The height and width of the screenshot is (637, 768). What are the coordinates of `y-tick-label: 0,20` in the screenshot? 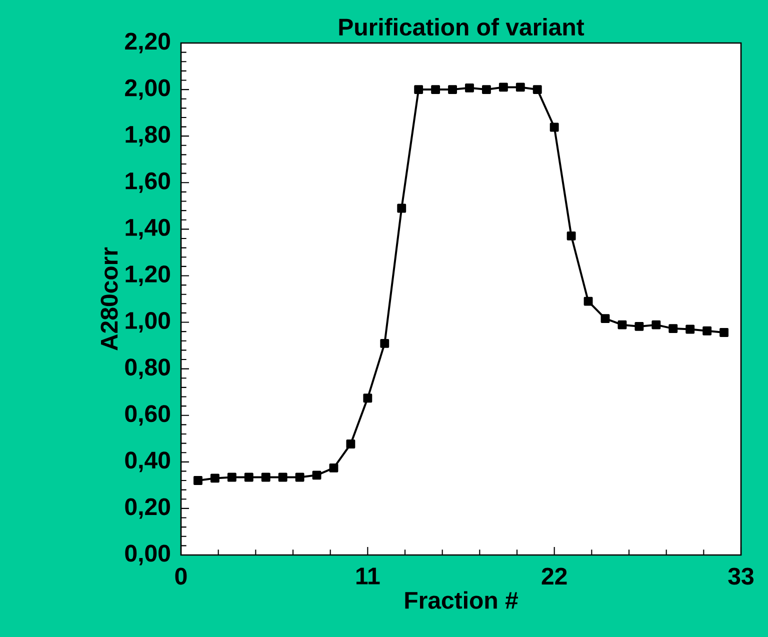 It's located at (147, 508).